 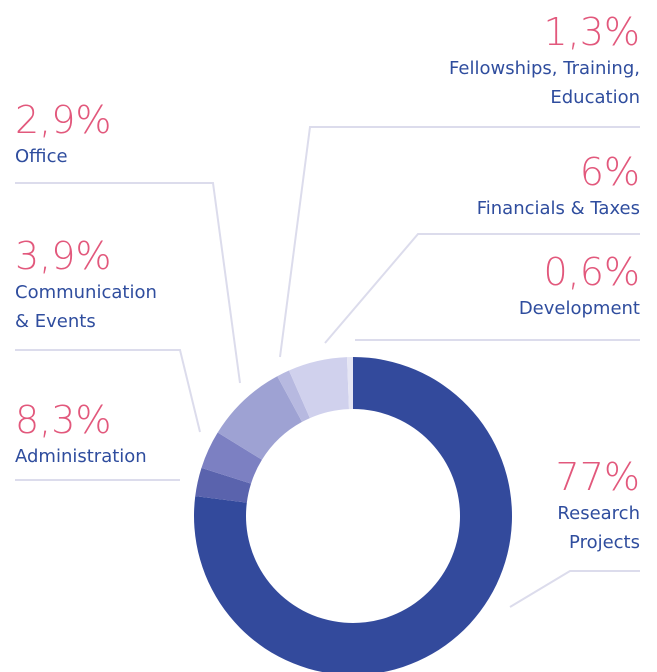 What do you see at coordinates (115, 434) in the screenshot?
I see `slice-label: 8,3% Administration` at bounding box center [115, 434].